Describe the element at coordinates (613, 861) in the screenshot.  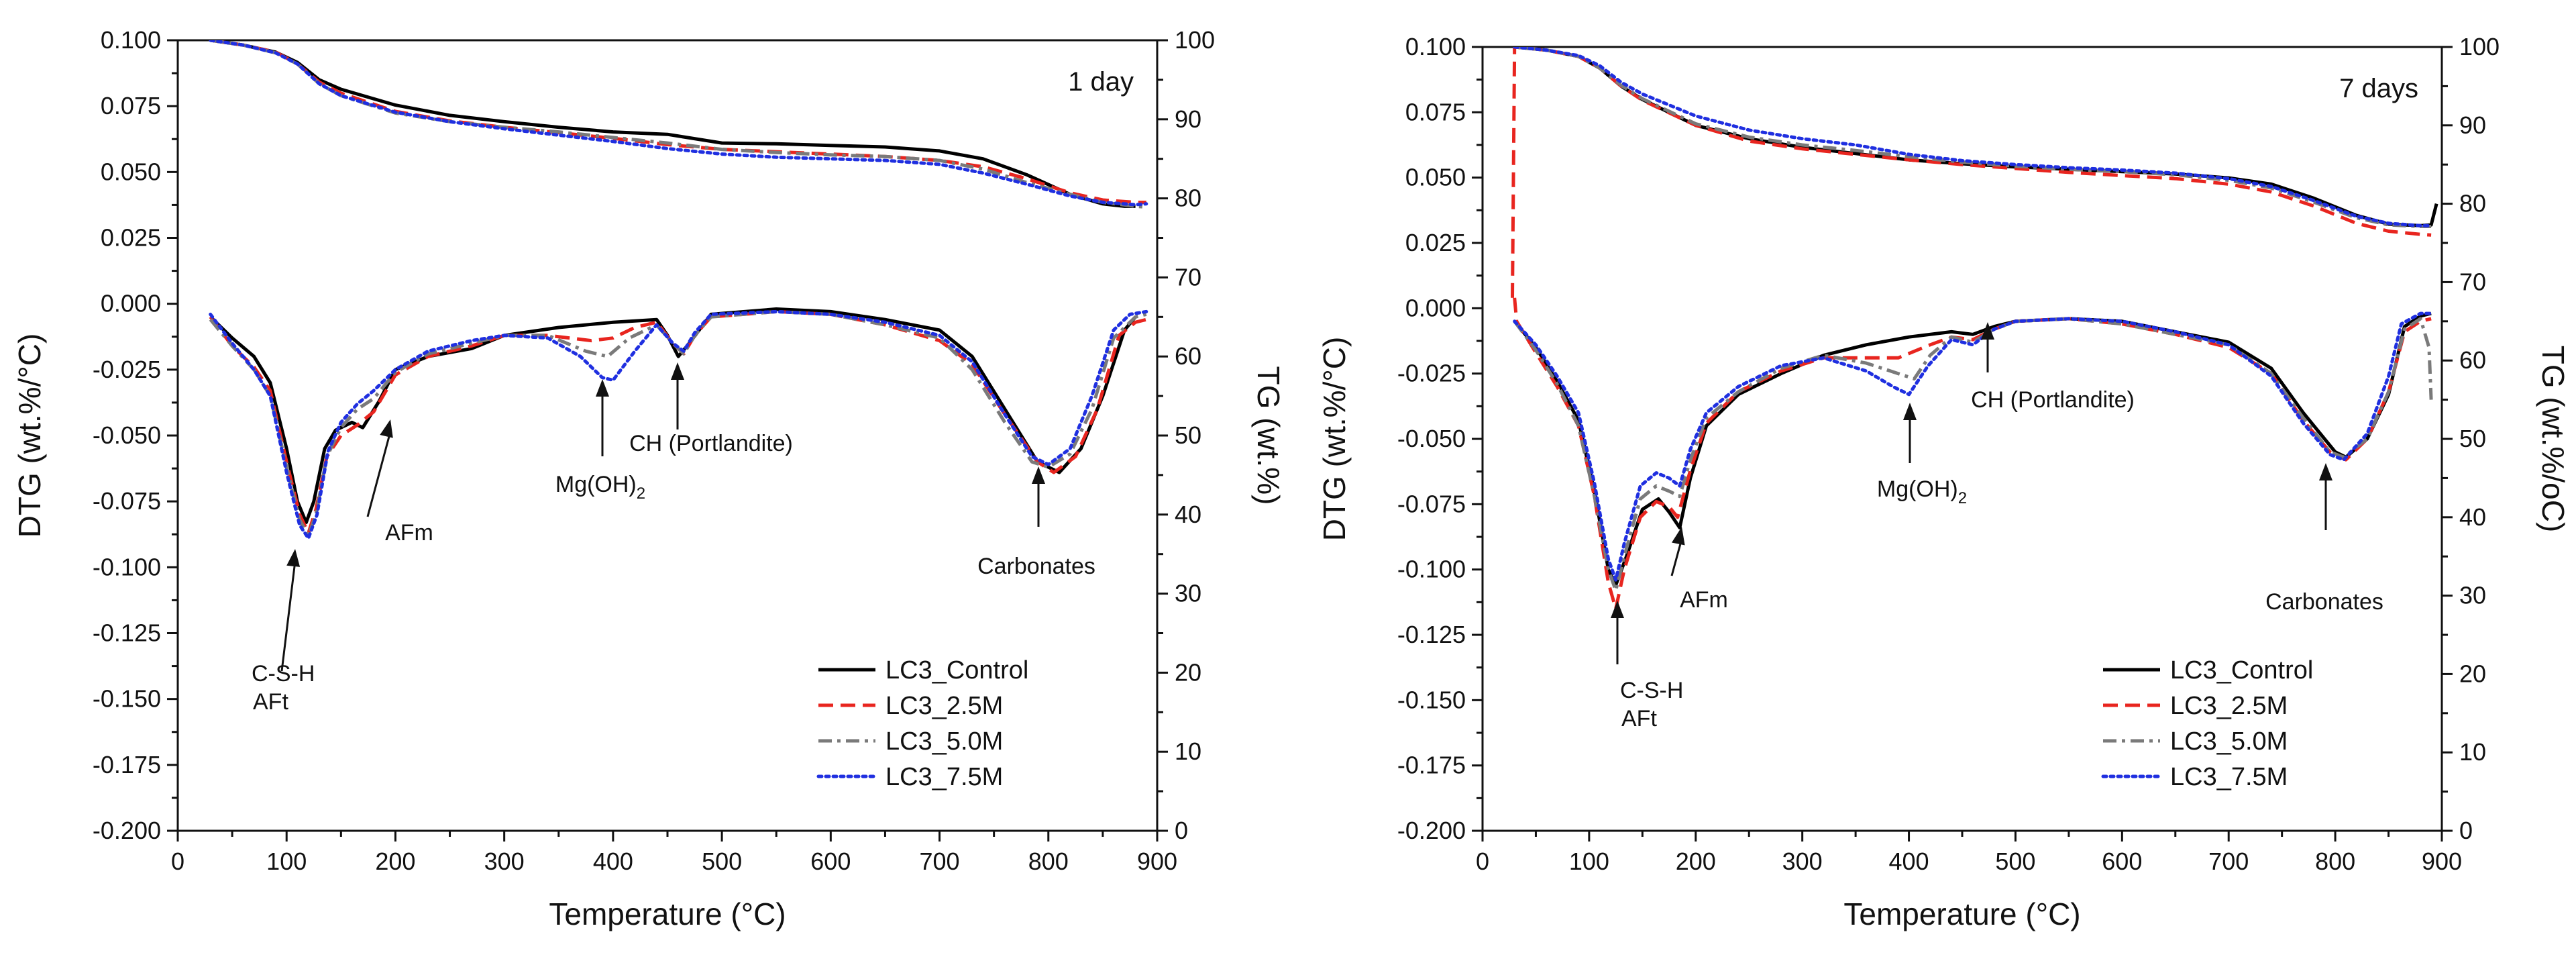
I see `x-tick-label: 400` at that location.